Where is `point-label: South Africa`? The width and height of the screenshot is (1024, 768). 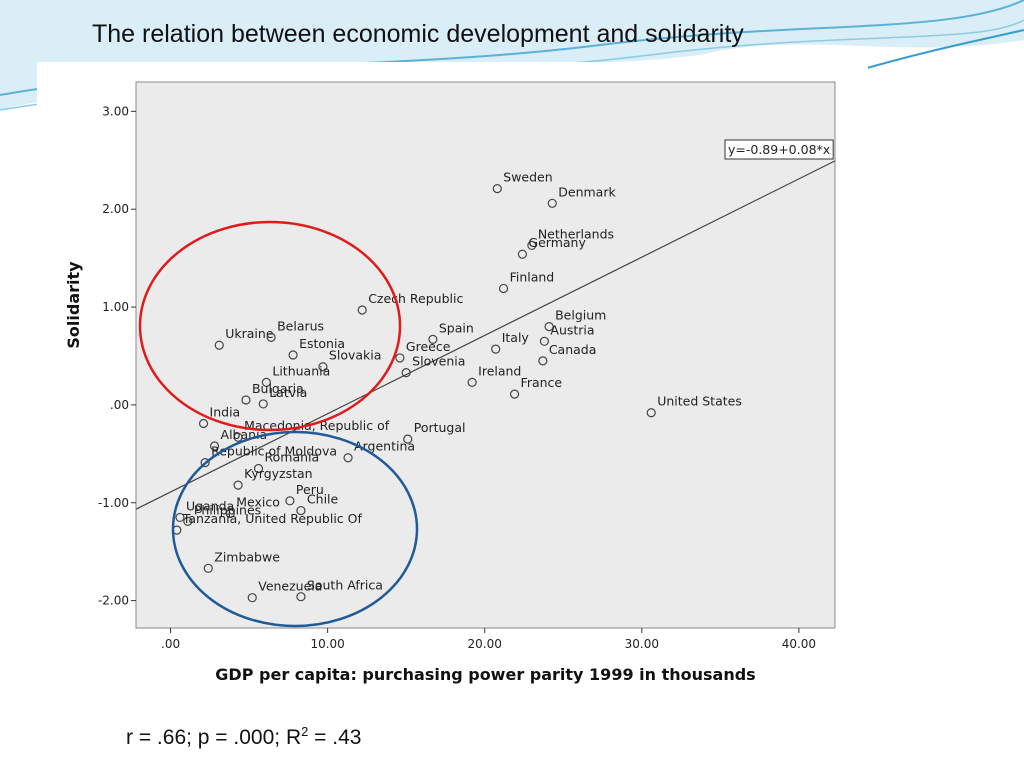 point-label: South Africa is located at coordinates (345, 585).